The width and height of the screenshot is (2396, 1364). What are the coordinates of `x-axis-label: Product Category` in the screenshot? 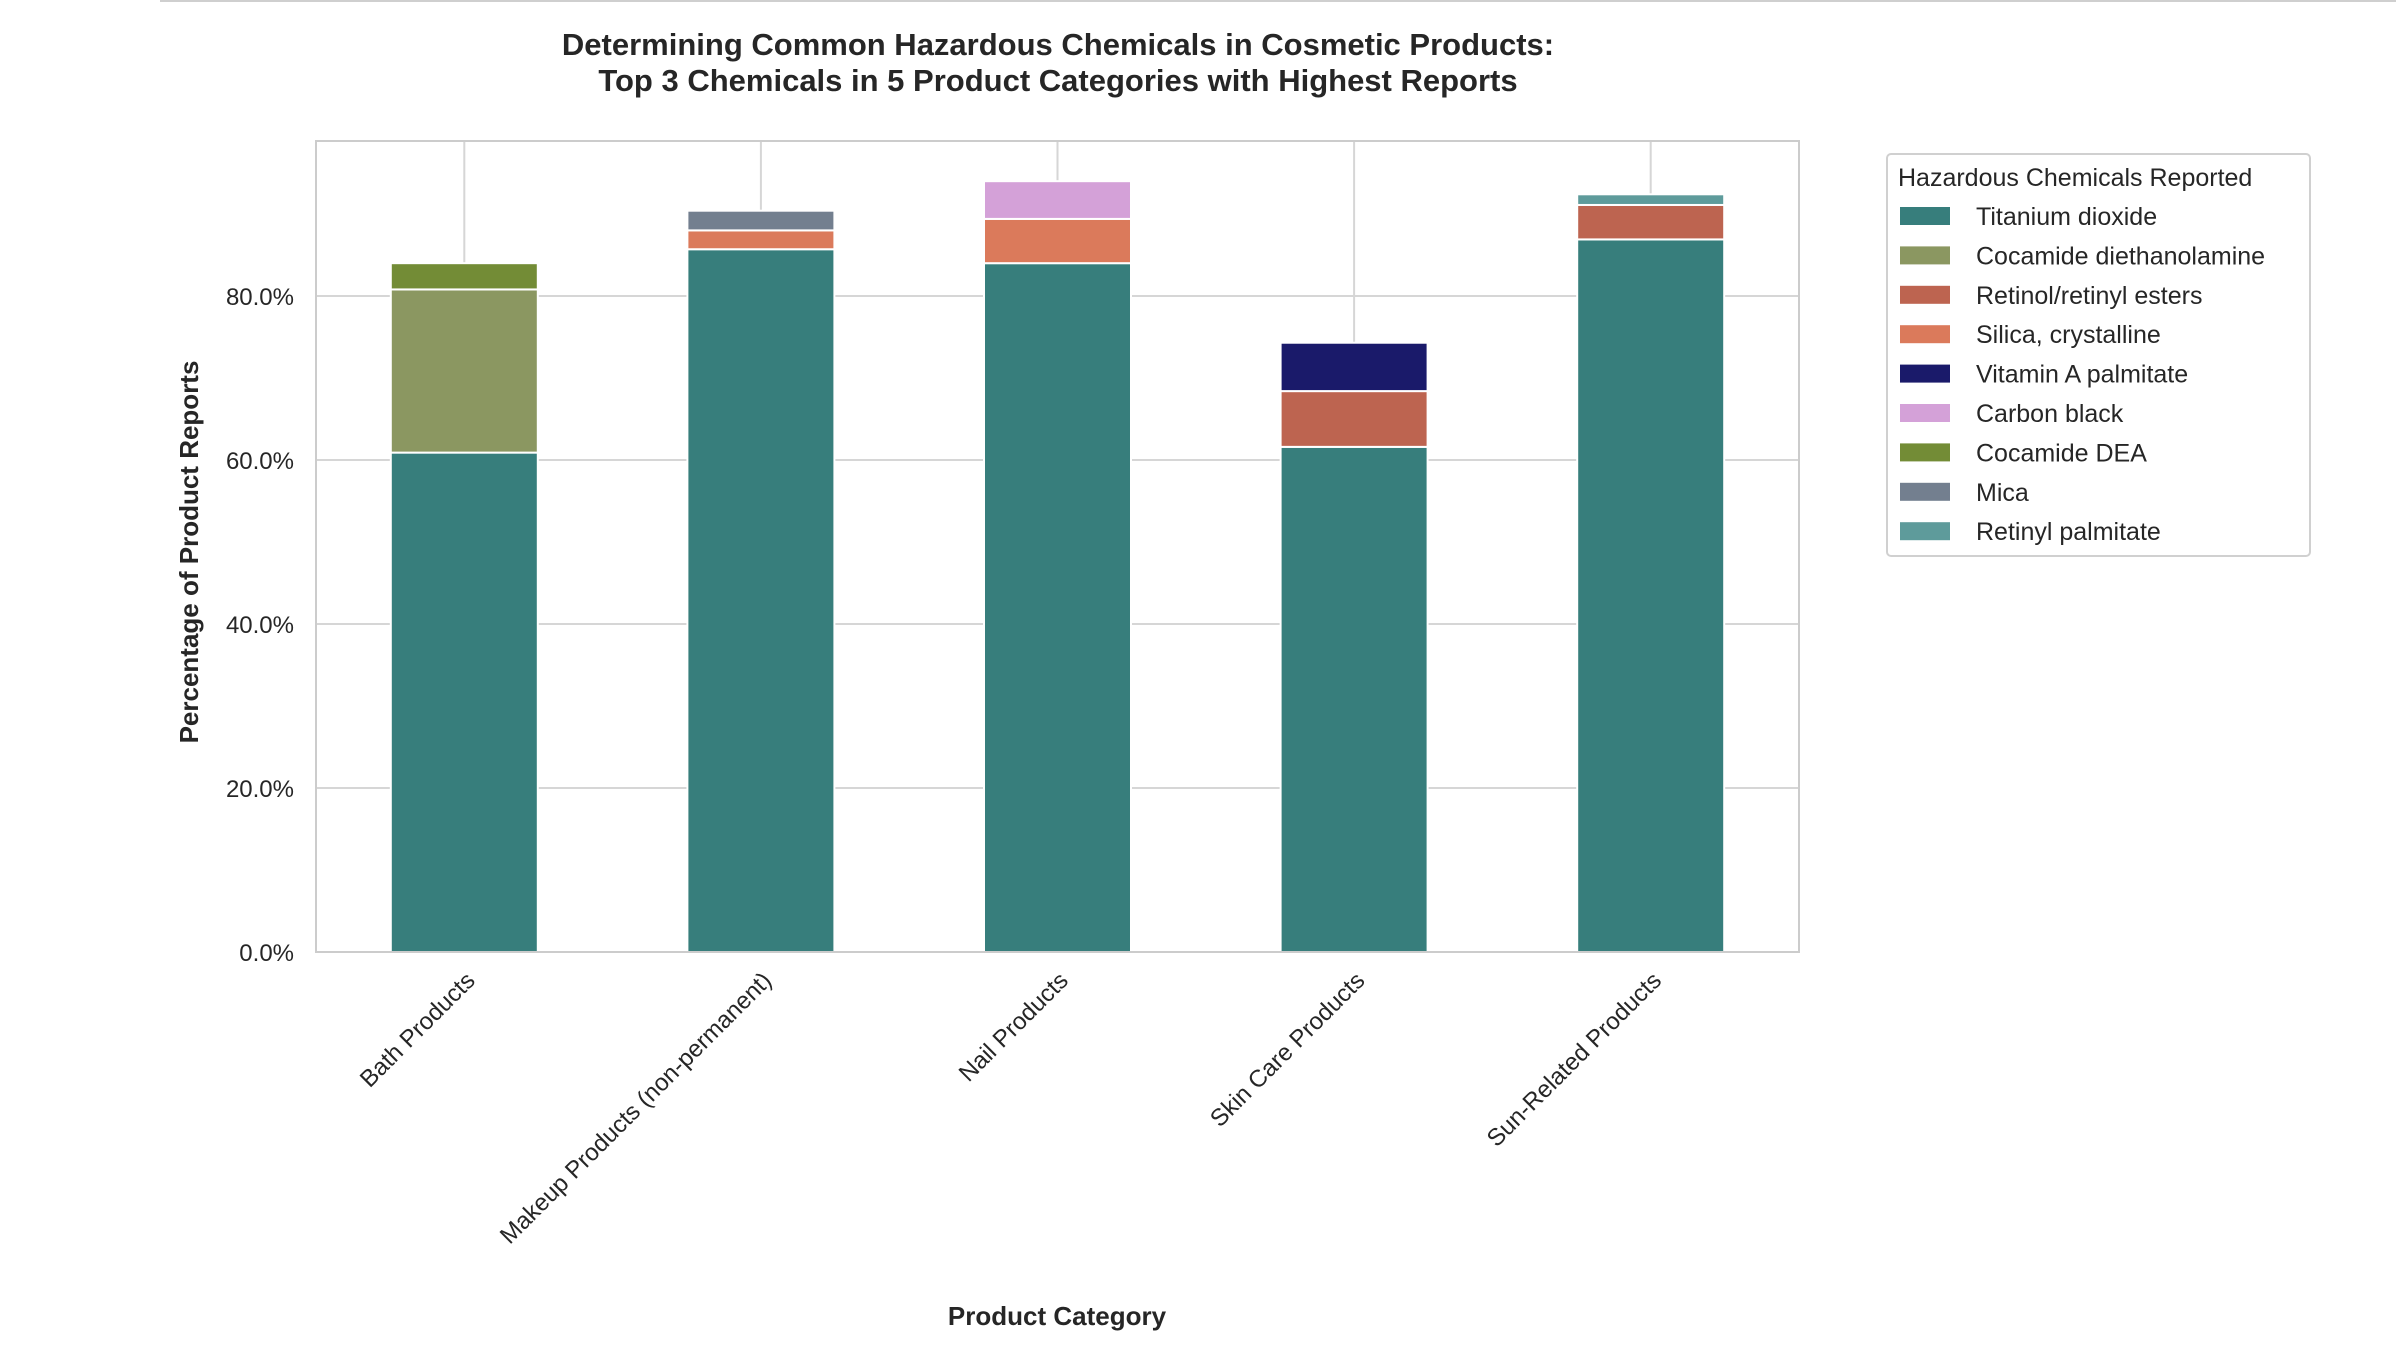 It's located at (1057, 1316).